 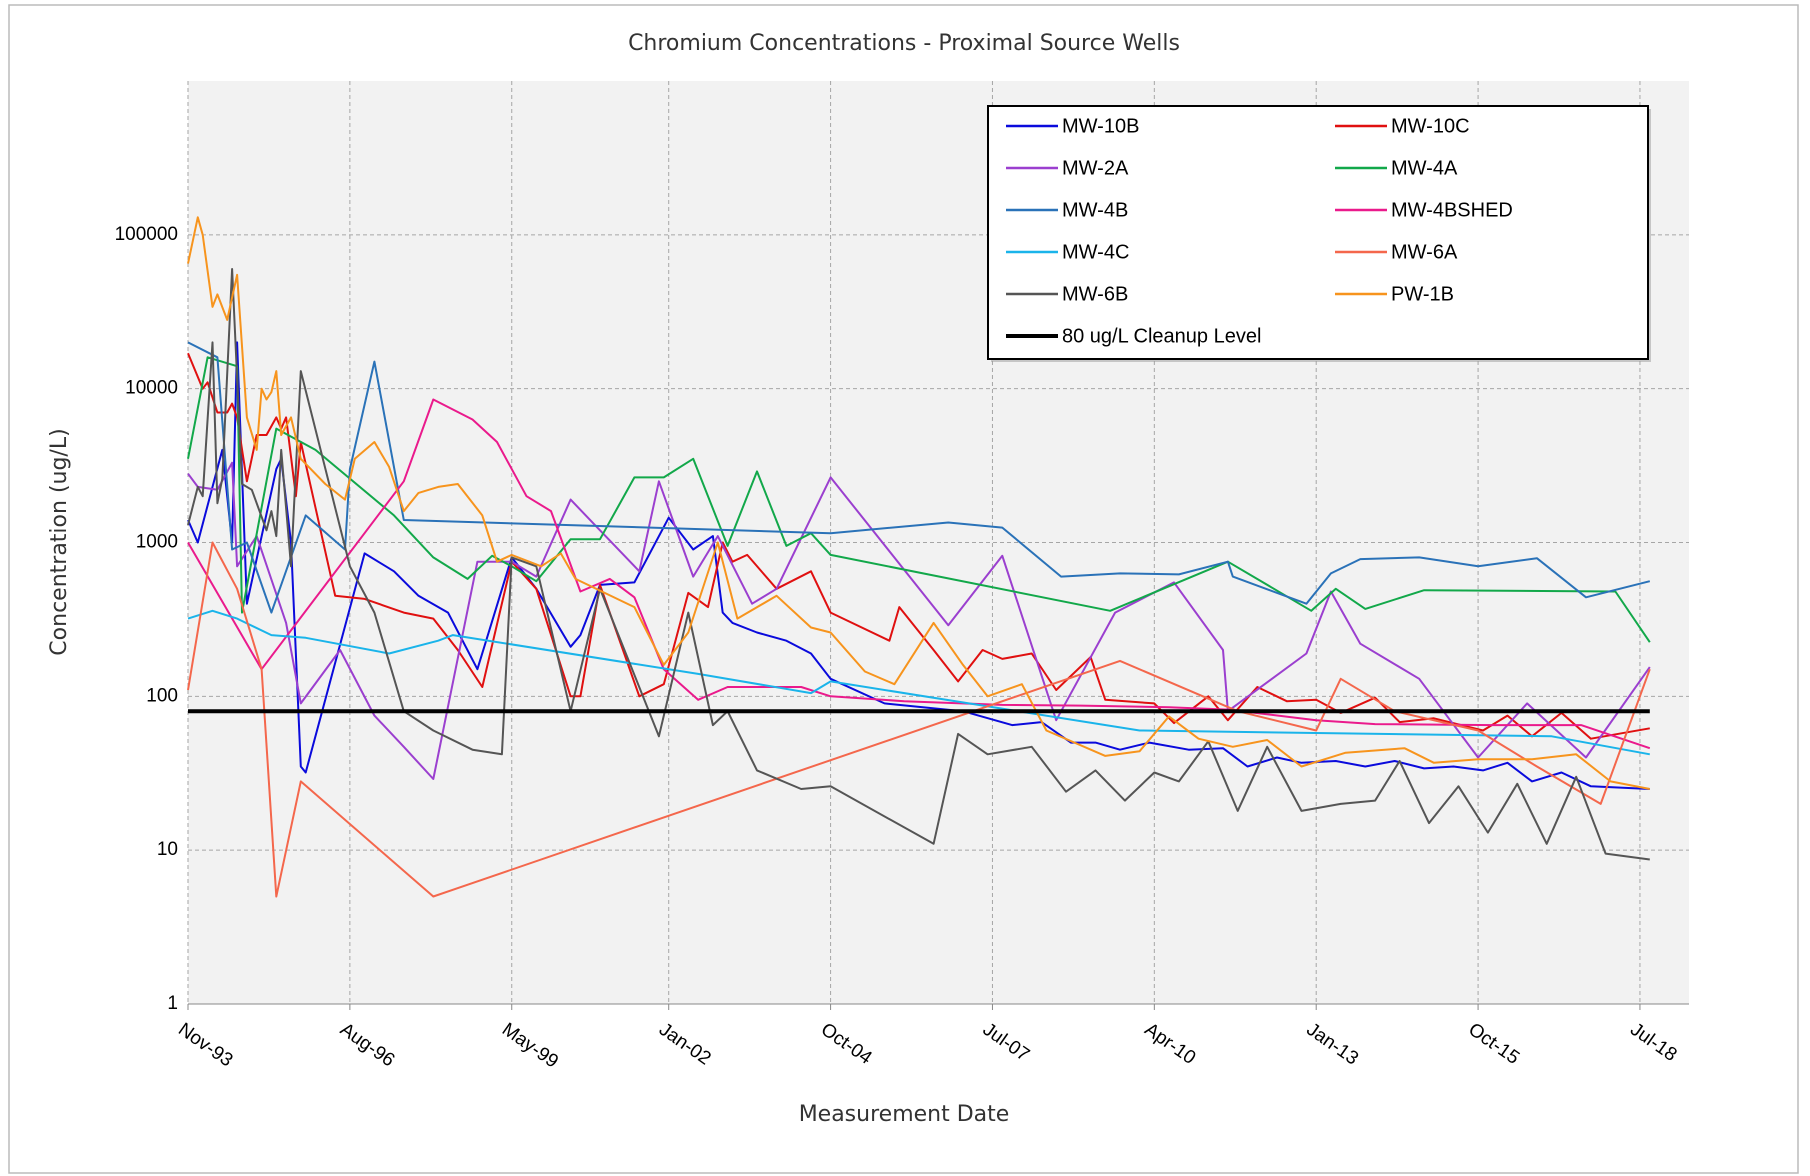 What do you see at coordinates (59, 541) in the screenshot?
I see `y-axis-label: Concentration (ug/L)` at bounding box center [59, 541].